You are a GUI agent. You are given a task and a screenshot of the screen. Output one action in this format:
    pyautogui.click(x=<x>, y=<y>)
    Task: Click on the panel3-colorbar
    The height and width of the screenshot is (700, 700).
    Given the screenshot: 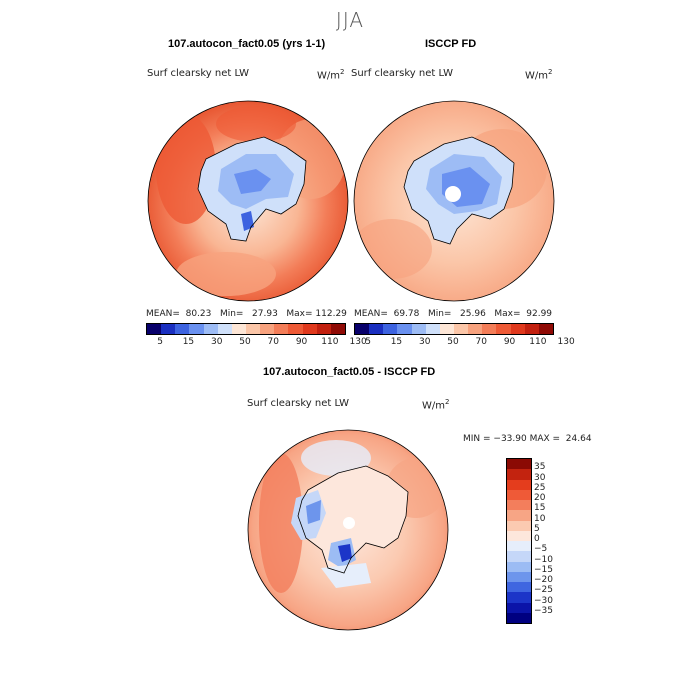 What is the action you would take?
    pyautogui.click(x=519, y=541)
    